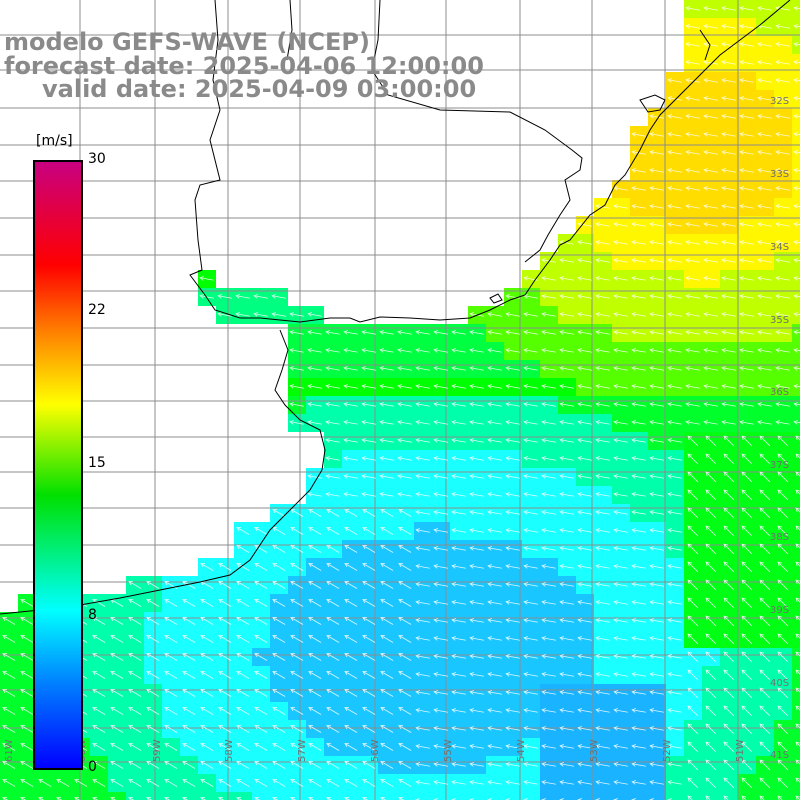  I want to click on latitude-label: 37S, so click(779, 465).